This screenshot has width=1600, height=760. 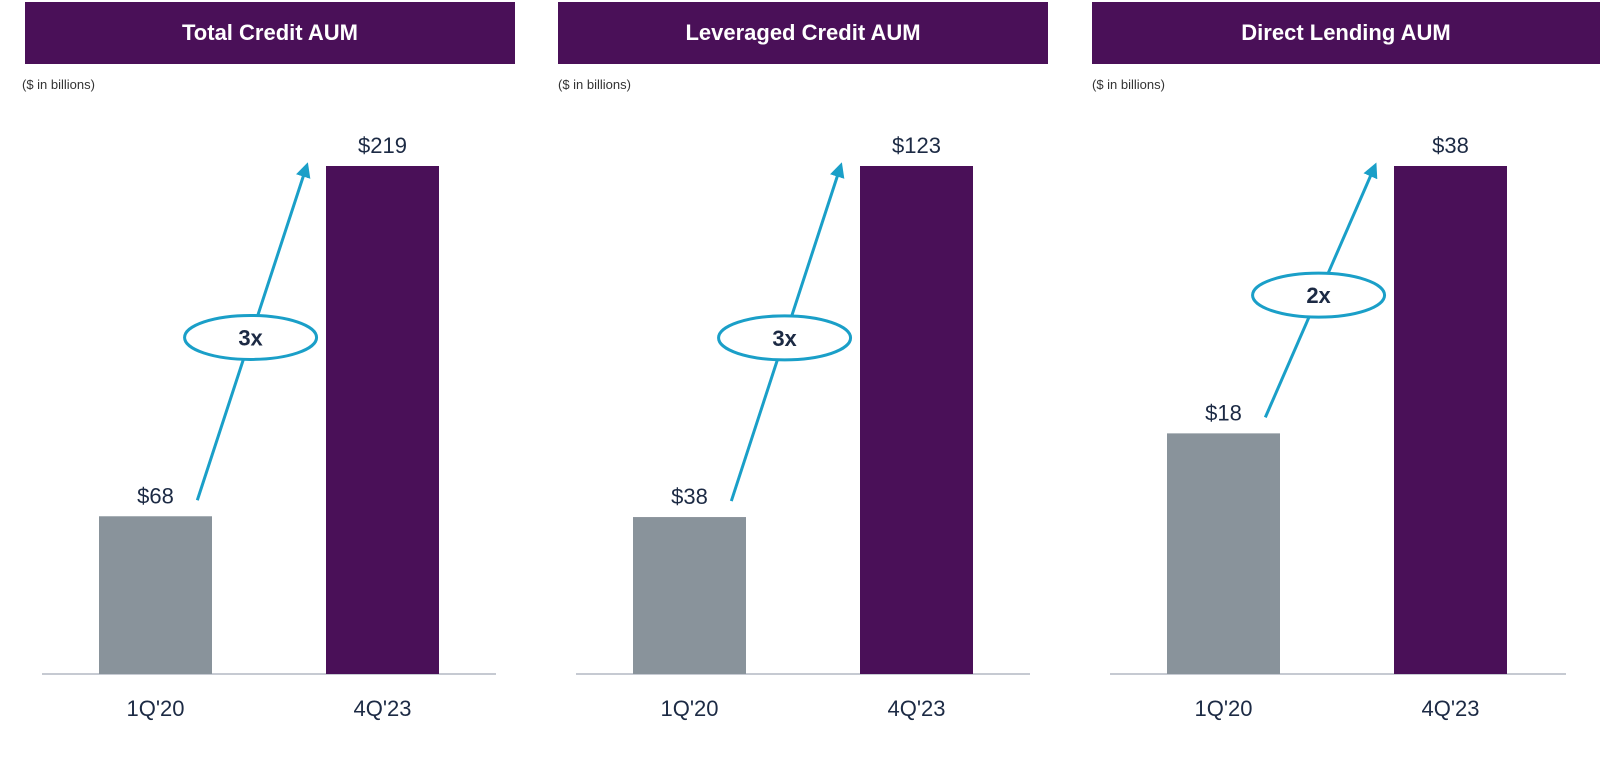 What do you see at coordinates (382, 145) in the screenshot?
I see `value-label: $219` at bounding box center [382, 145].